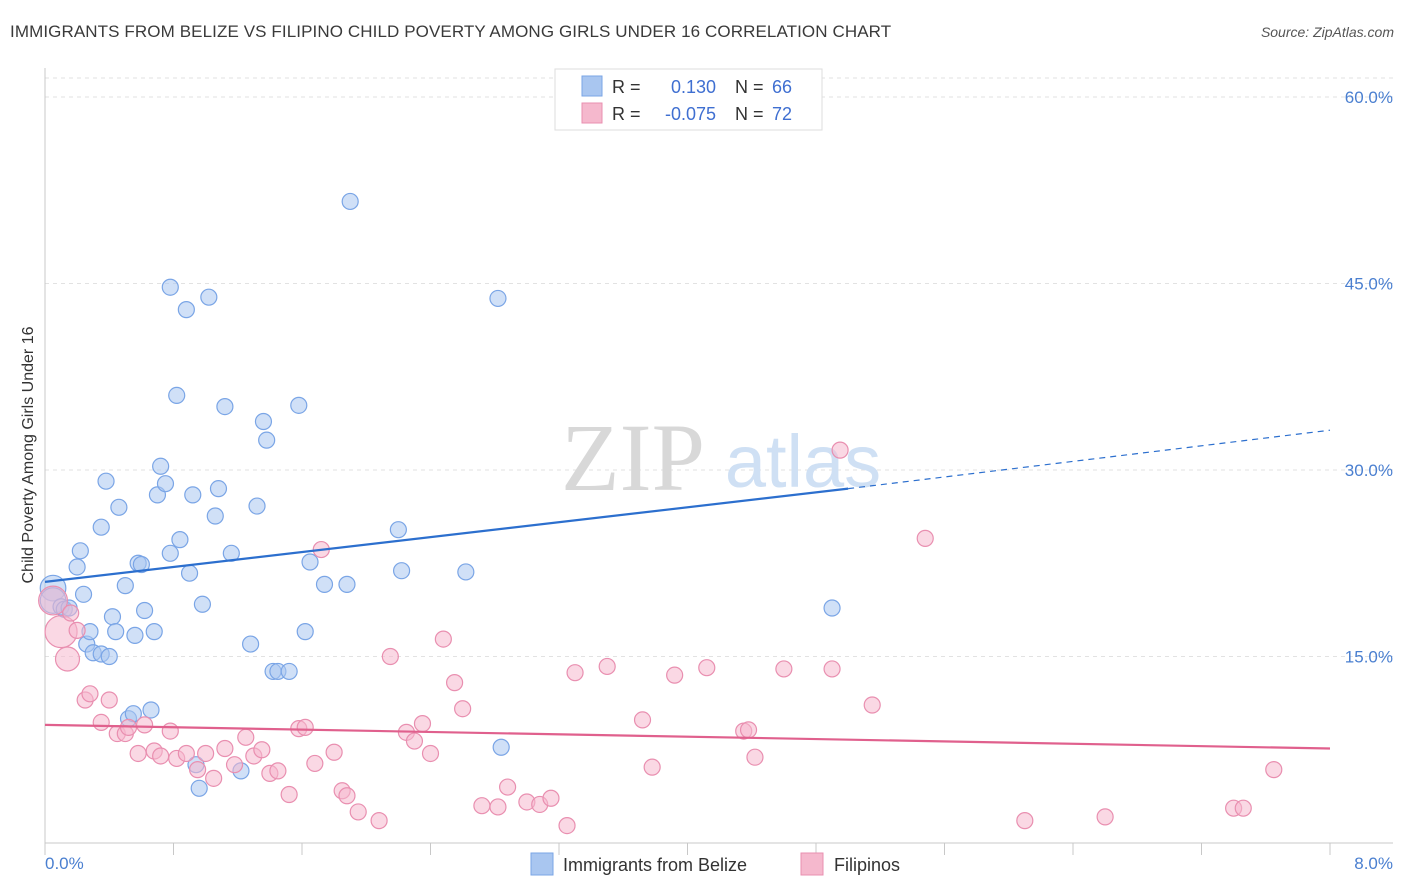  What do you see at coordinates (28, 454) in the screenshot?
I see `y-axis-label: Child Poverty Among Girls Under 16` at bounding box center [28, 454].